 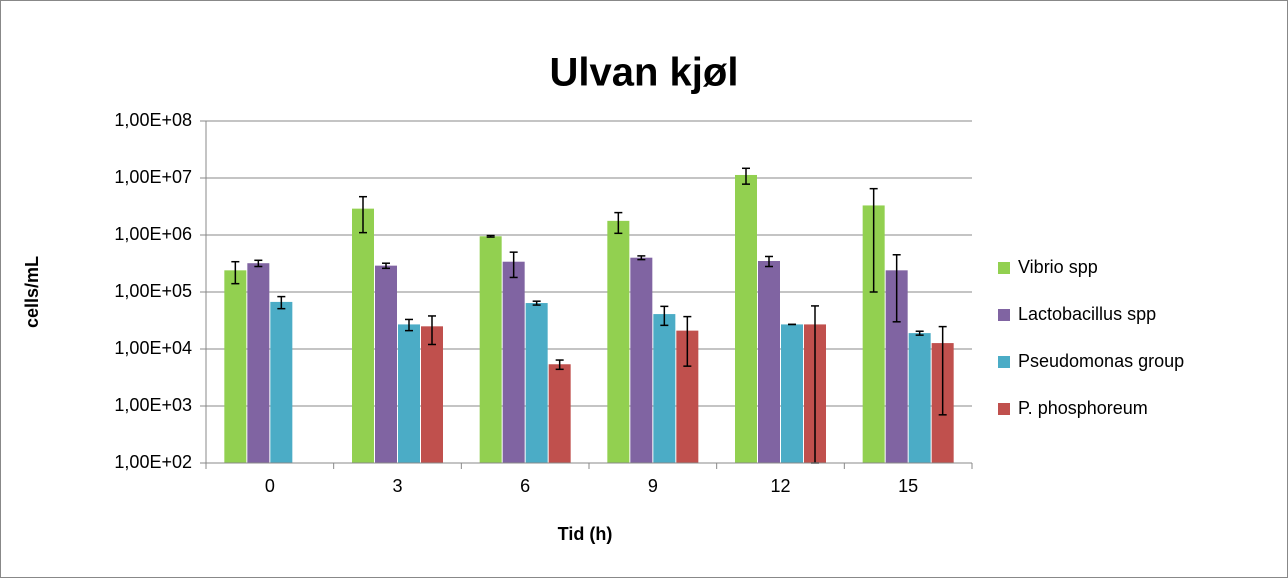 I want to click on x-tick-label: 15, so click(x=908, y=486).